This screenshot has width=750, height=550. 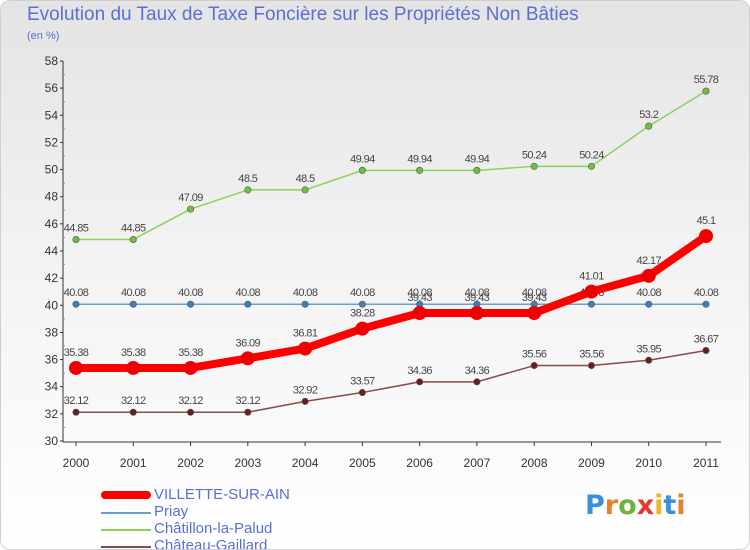 I want to click on data-label: 32.92, so click(x=305, y=390).